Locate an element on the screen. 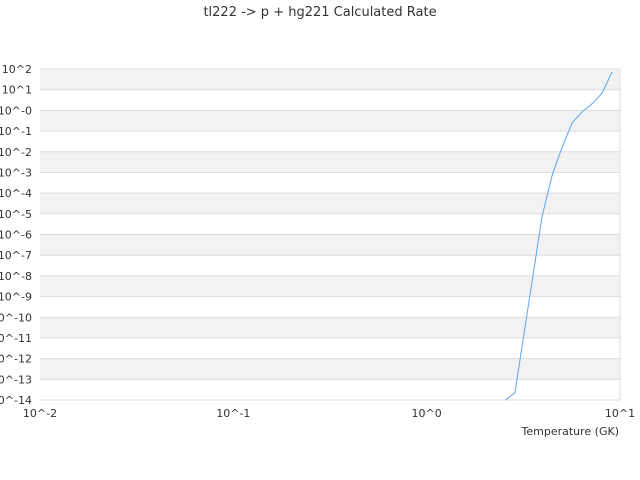  x-tick-label: 10^-1 is located at coordinates (233, 413).